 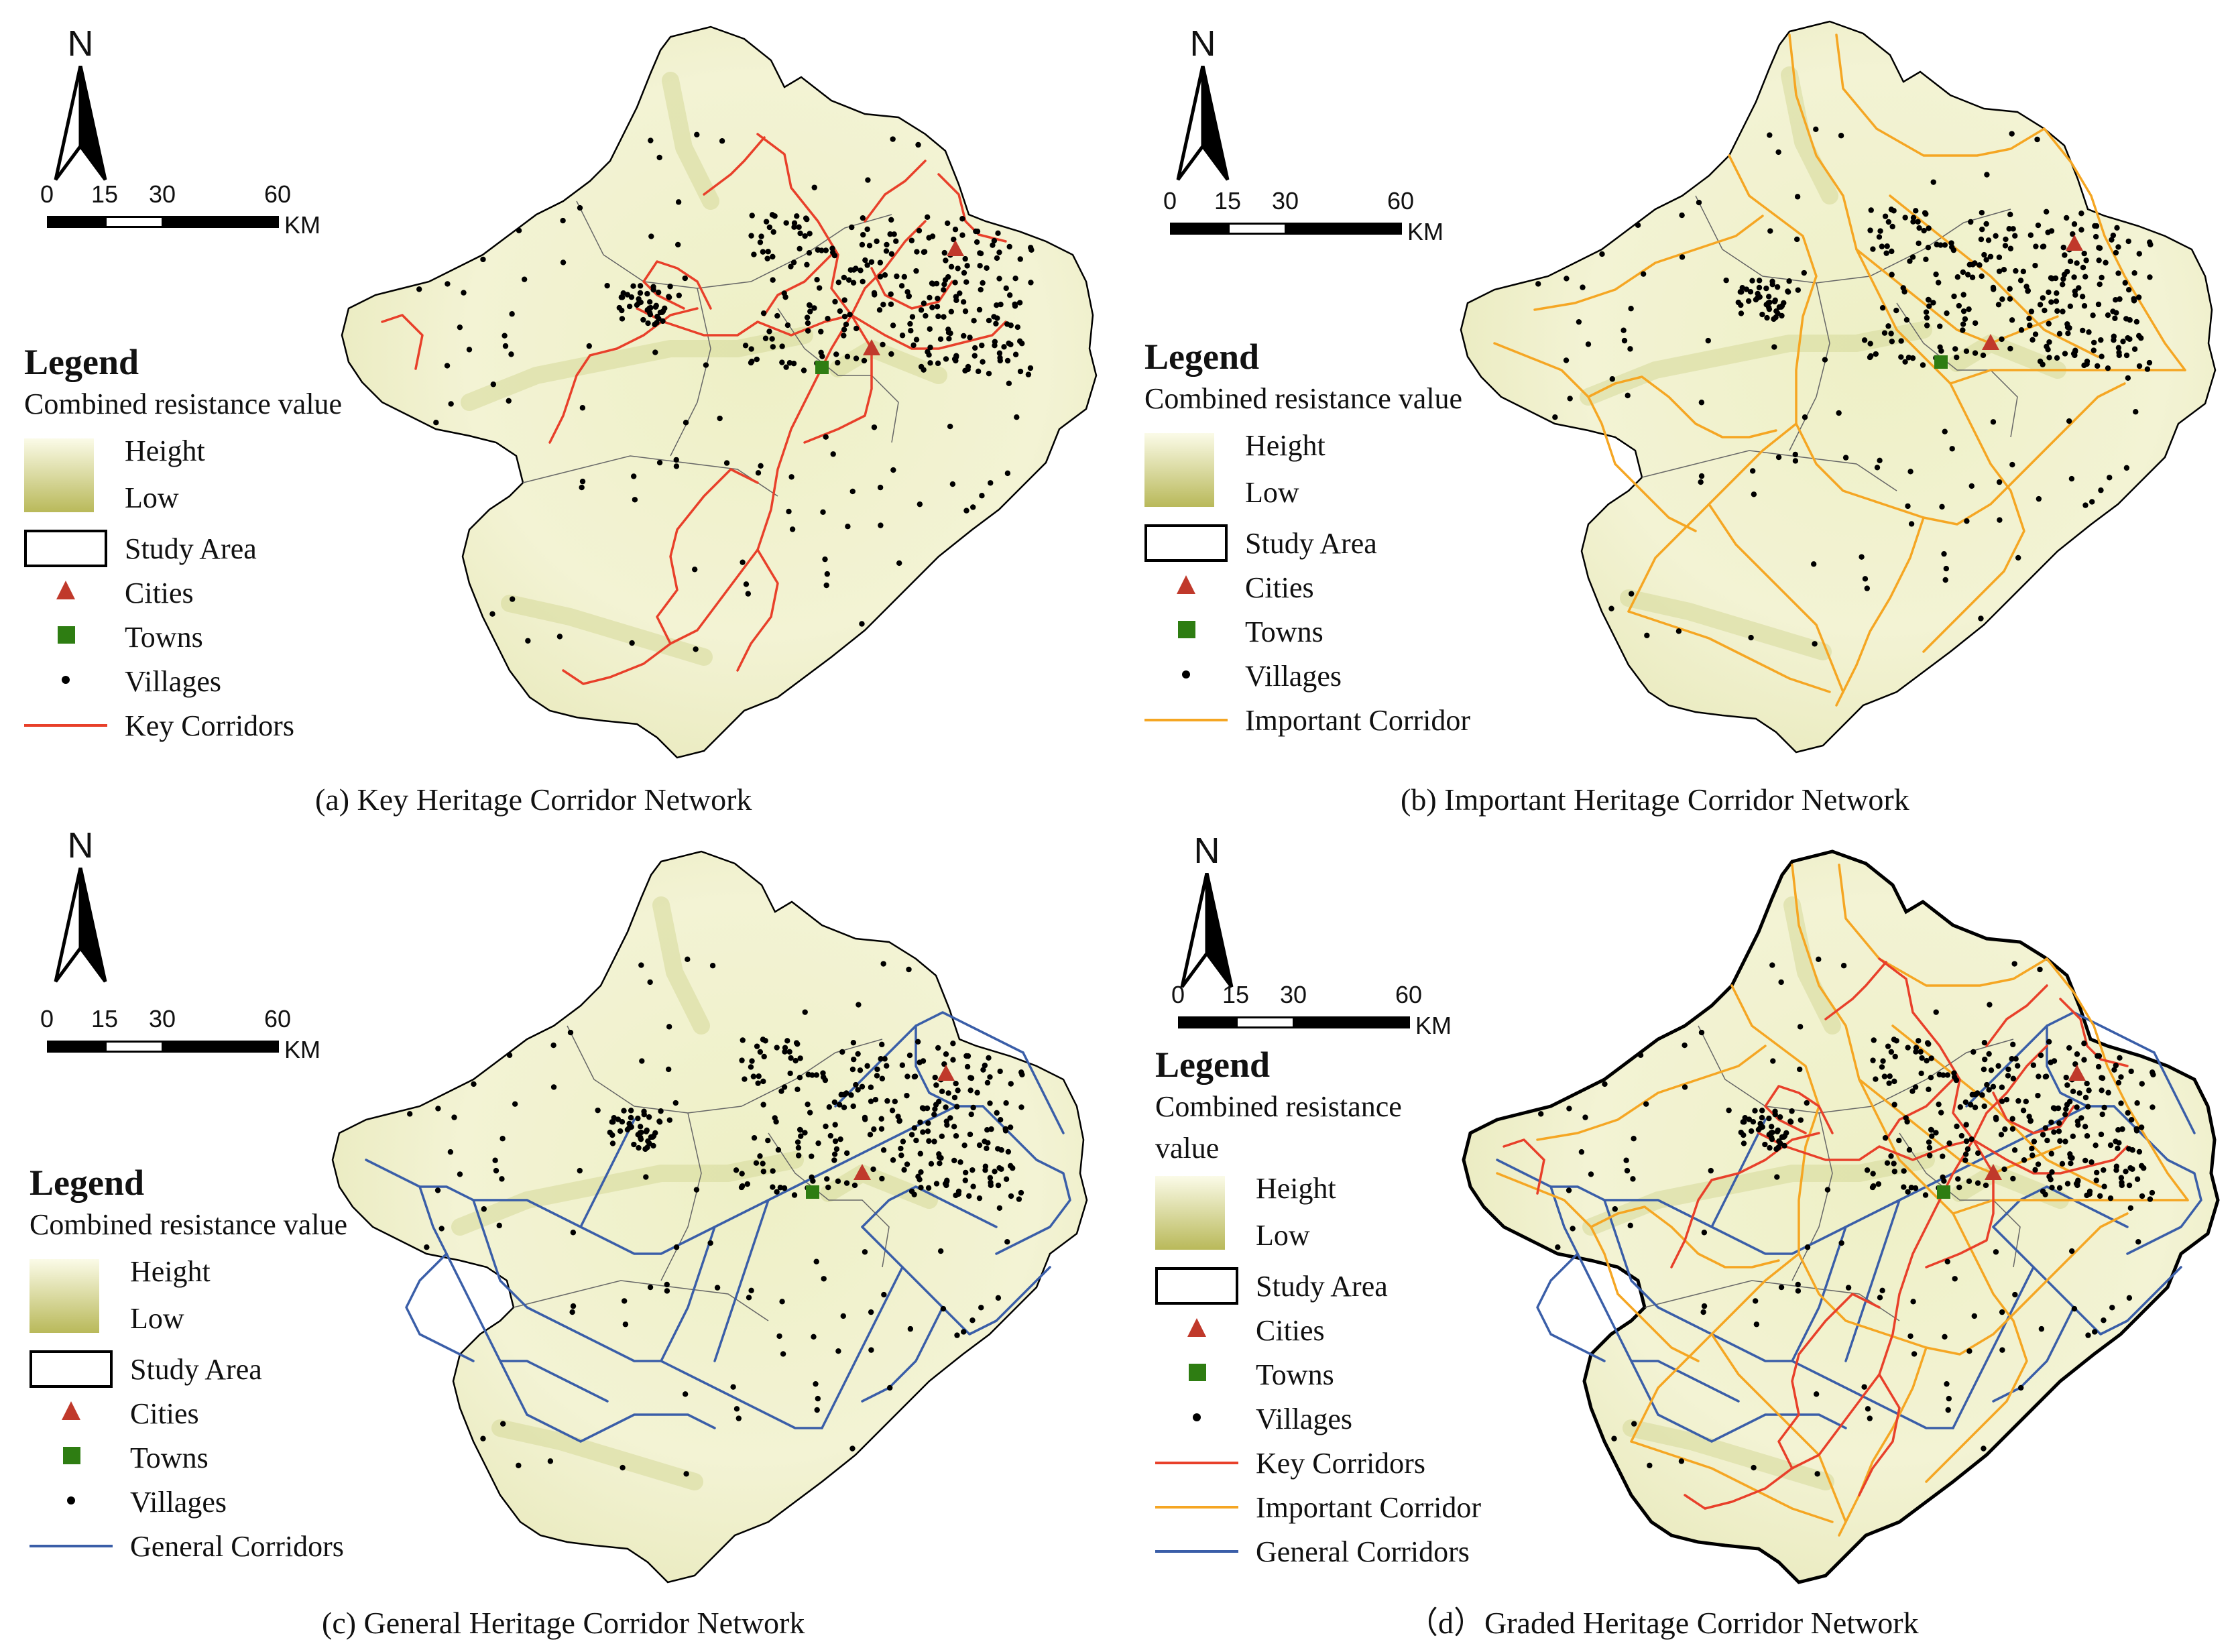 I want to click on legend-key-corridors: Key Corridors, so click(x=183, y=726).